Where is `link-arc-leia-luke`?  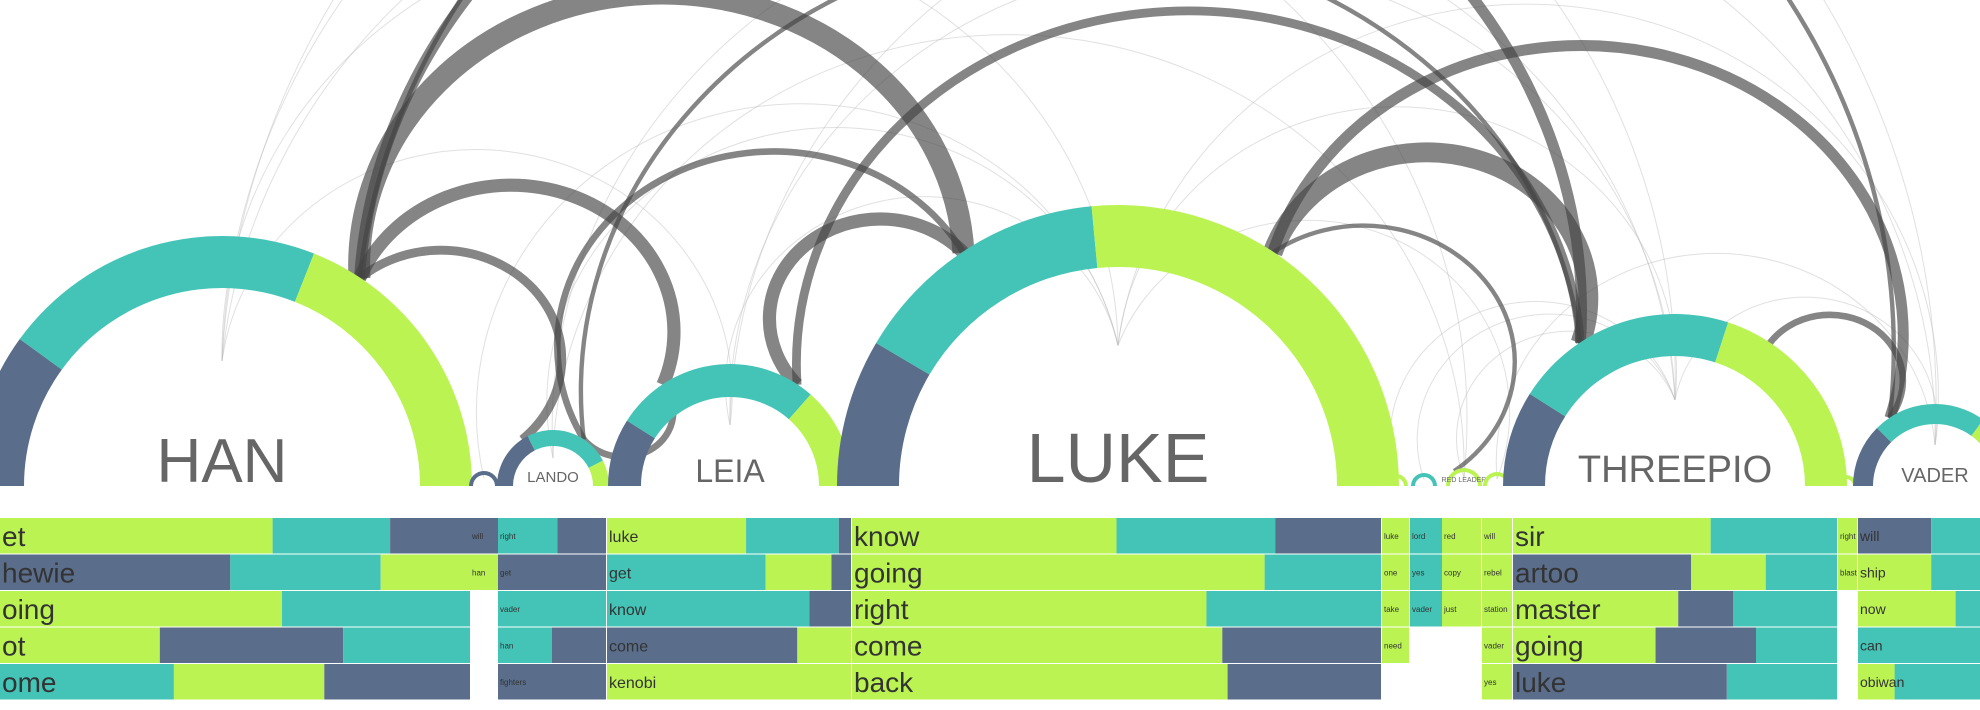 link-arc-leia-luke is located at coordinates (865, 301).